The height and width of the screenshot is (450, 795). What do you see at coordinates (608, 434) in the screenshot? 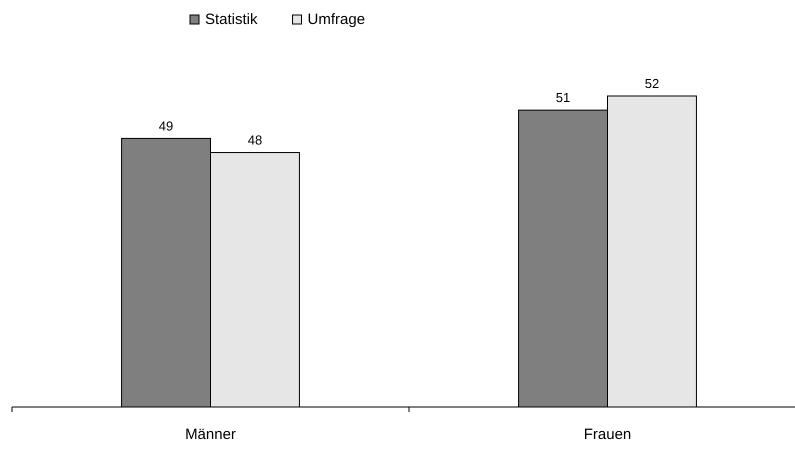
I see `x-tick-label: Frauen` at bounding box center [608, 434].